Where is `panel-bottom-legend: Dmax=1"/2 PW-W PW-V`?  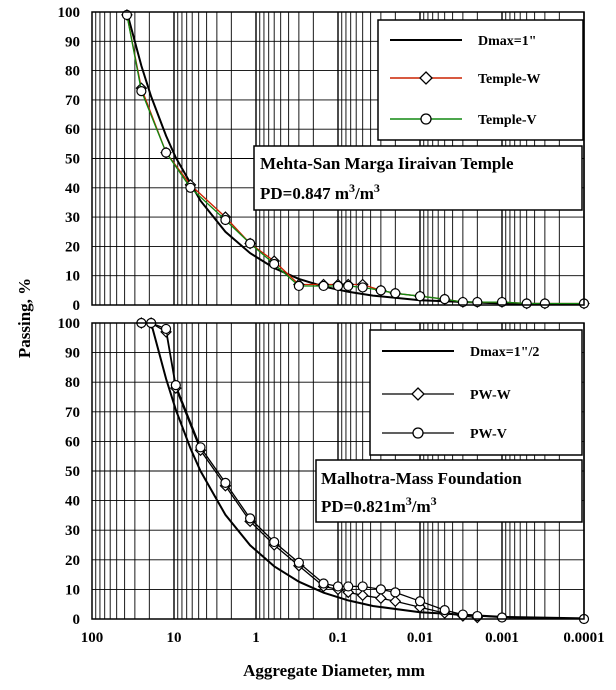 panel-bottom-legend: Dmax=1"/2 PW-W PW-V is located at coordinates (476, 392).